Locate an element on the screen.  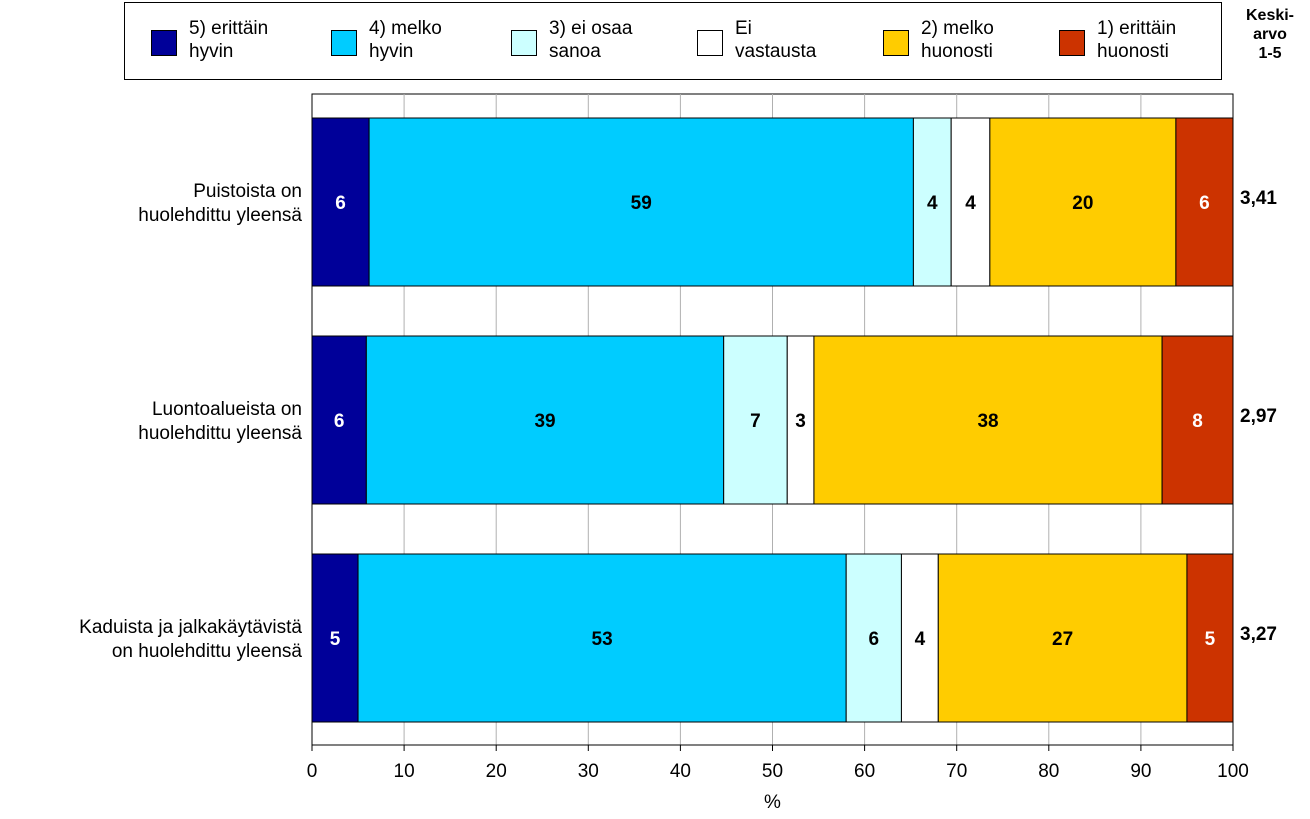
data-label: 59 is located at coordinates (641, 203).